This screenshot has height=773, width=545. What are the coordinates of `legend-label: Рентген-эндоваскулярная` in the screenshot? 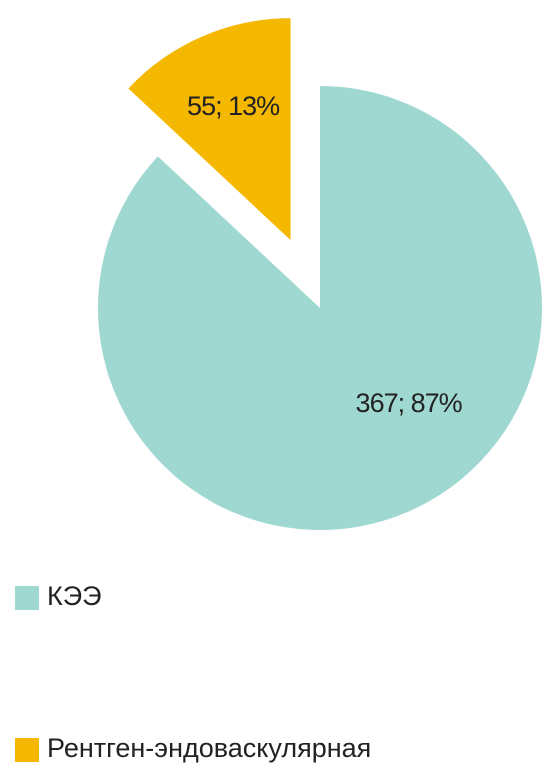 It's located at (209, 748).